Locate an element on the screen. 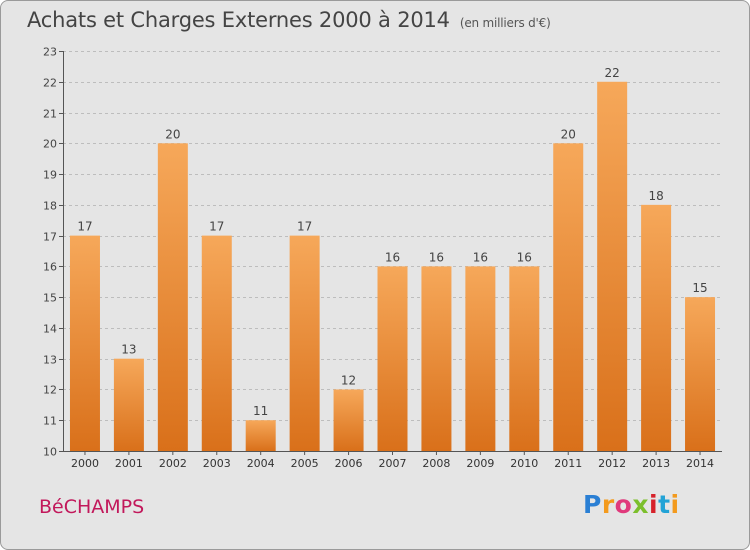 This screenshot has height=550, width=750. x-tick-label: 2006 is located at coordinates (349, 463).